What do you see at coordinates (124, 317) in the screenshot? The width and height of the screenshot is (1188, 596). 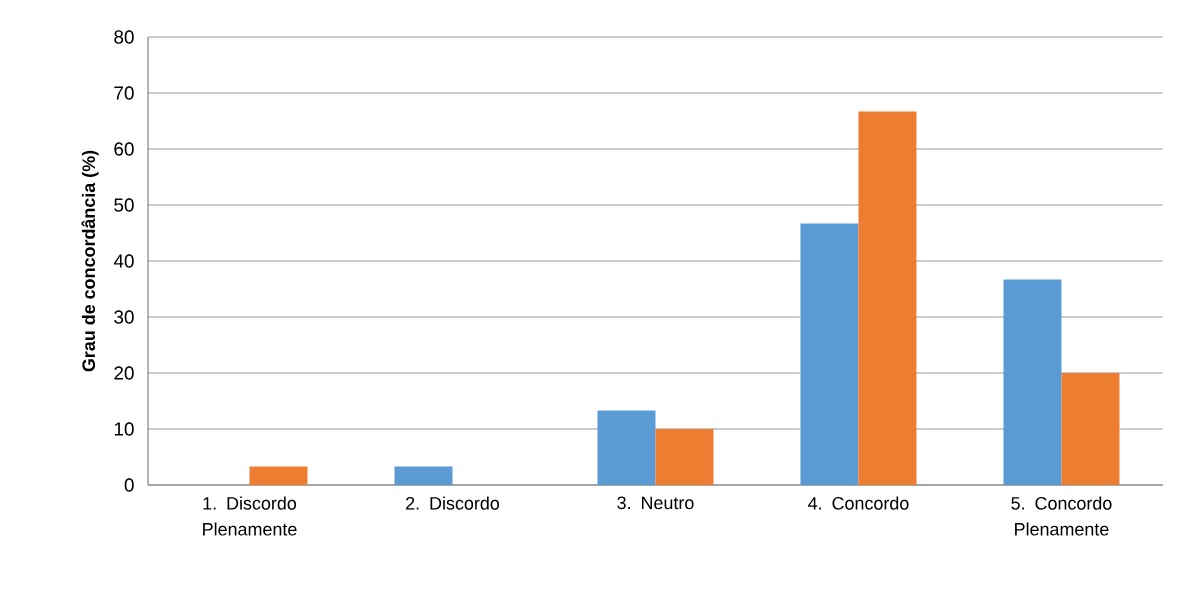 I see `y-tick-label: 30` at bounding box center [124, 317].